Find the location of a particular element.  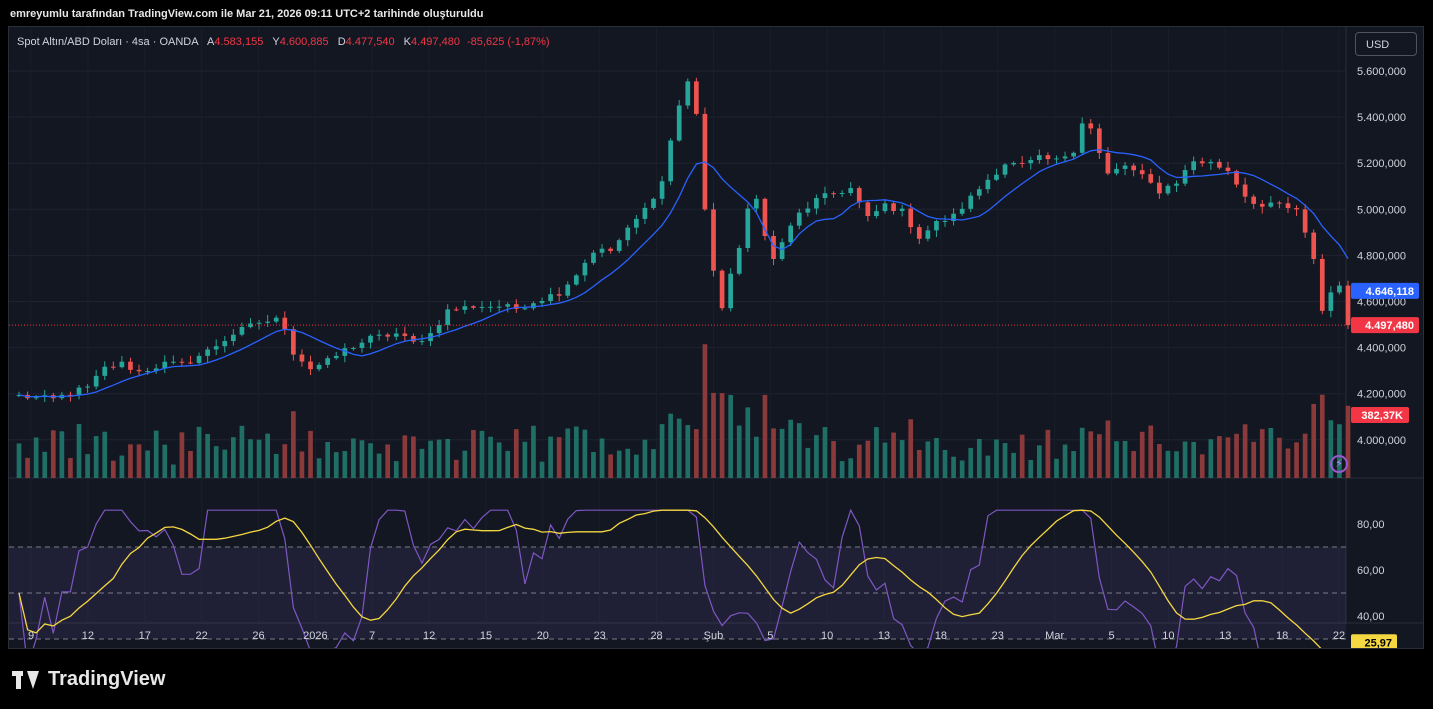

tradingview-logo: TradingView is located at coordinates (88, 679).